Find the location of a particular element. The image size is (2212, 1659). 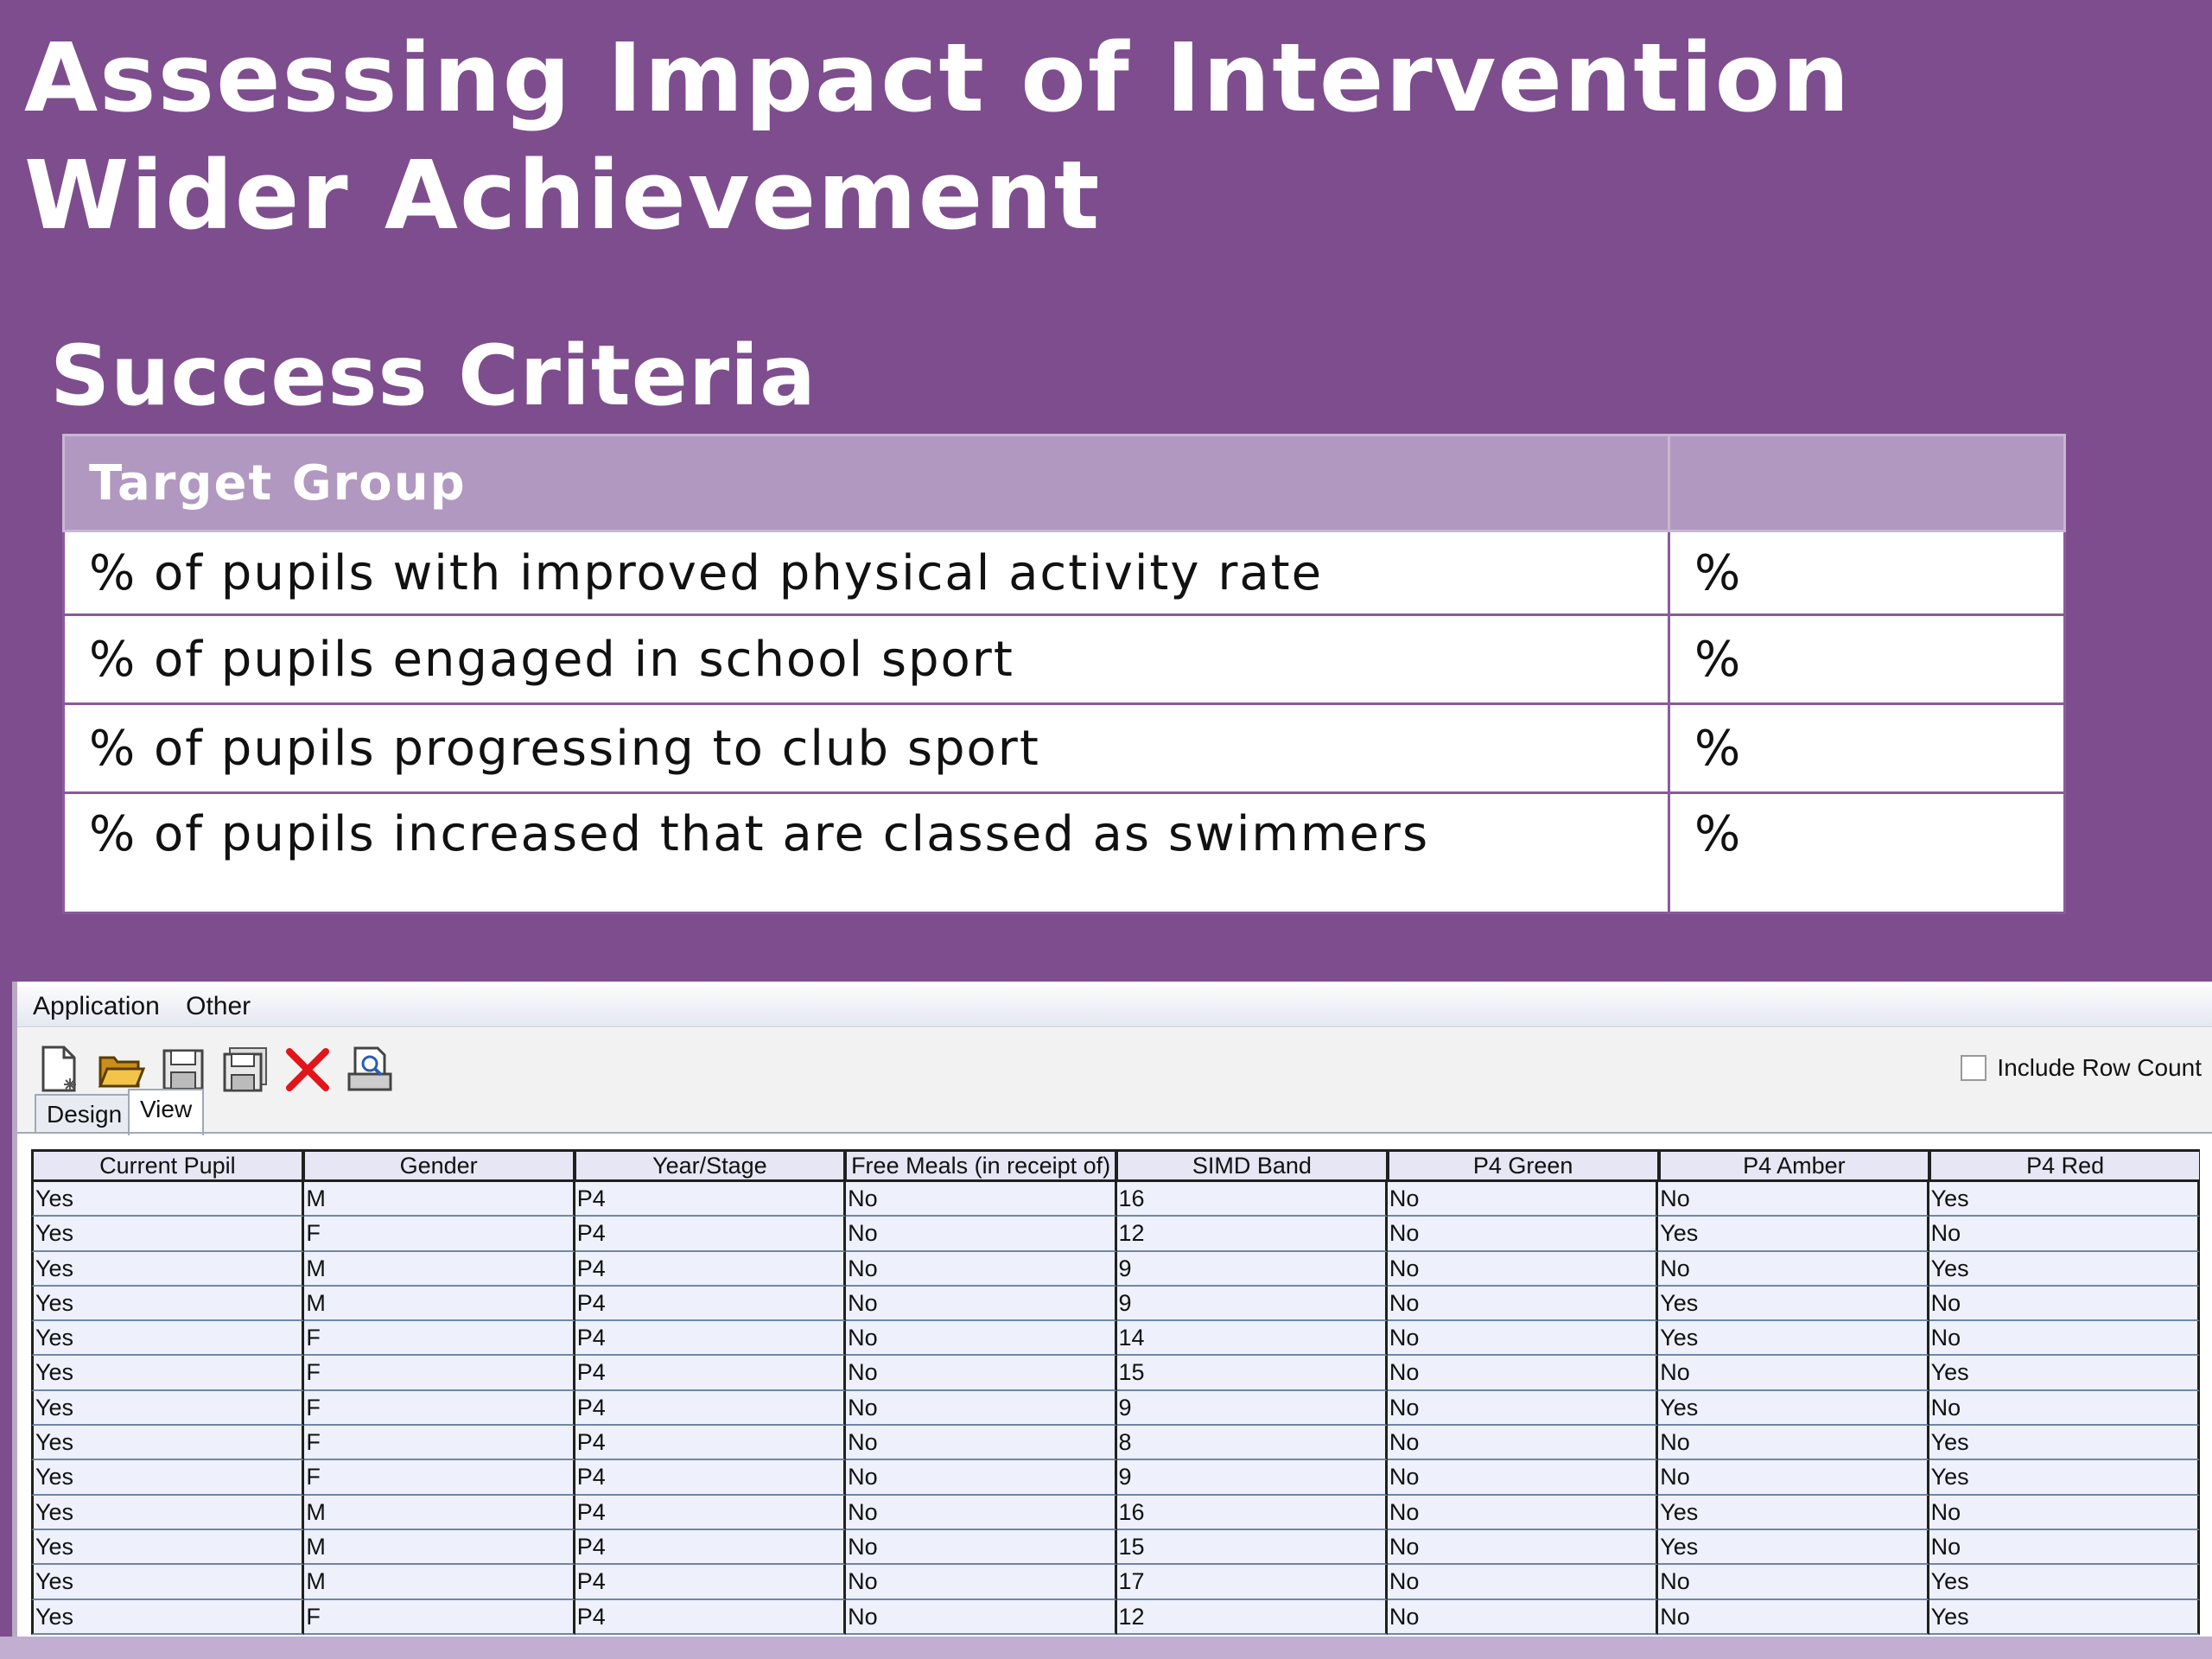

table-row: Yes M P4 No 15 No Yes No is located at coordinates (1115, 1547).